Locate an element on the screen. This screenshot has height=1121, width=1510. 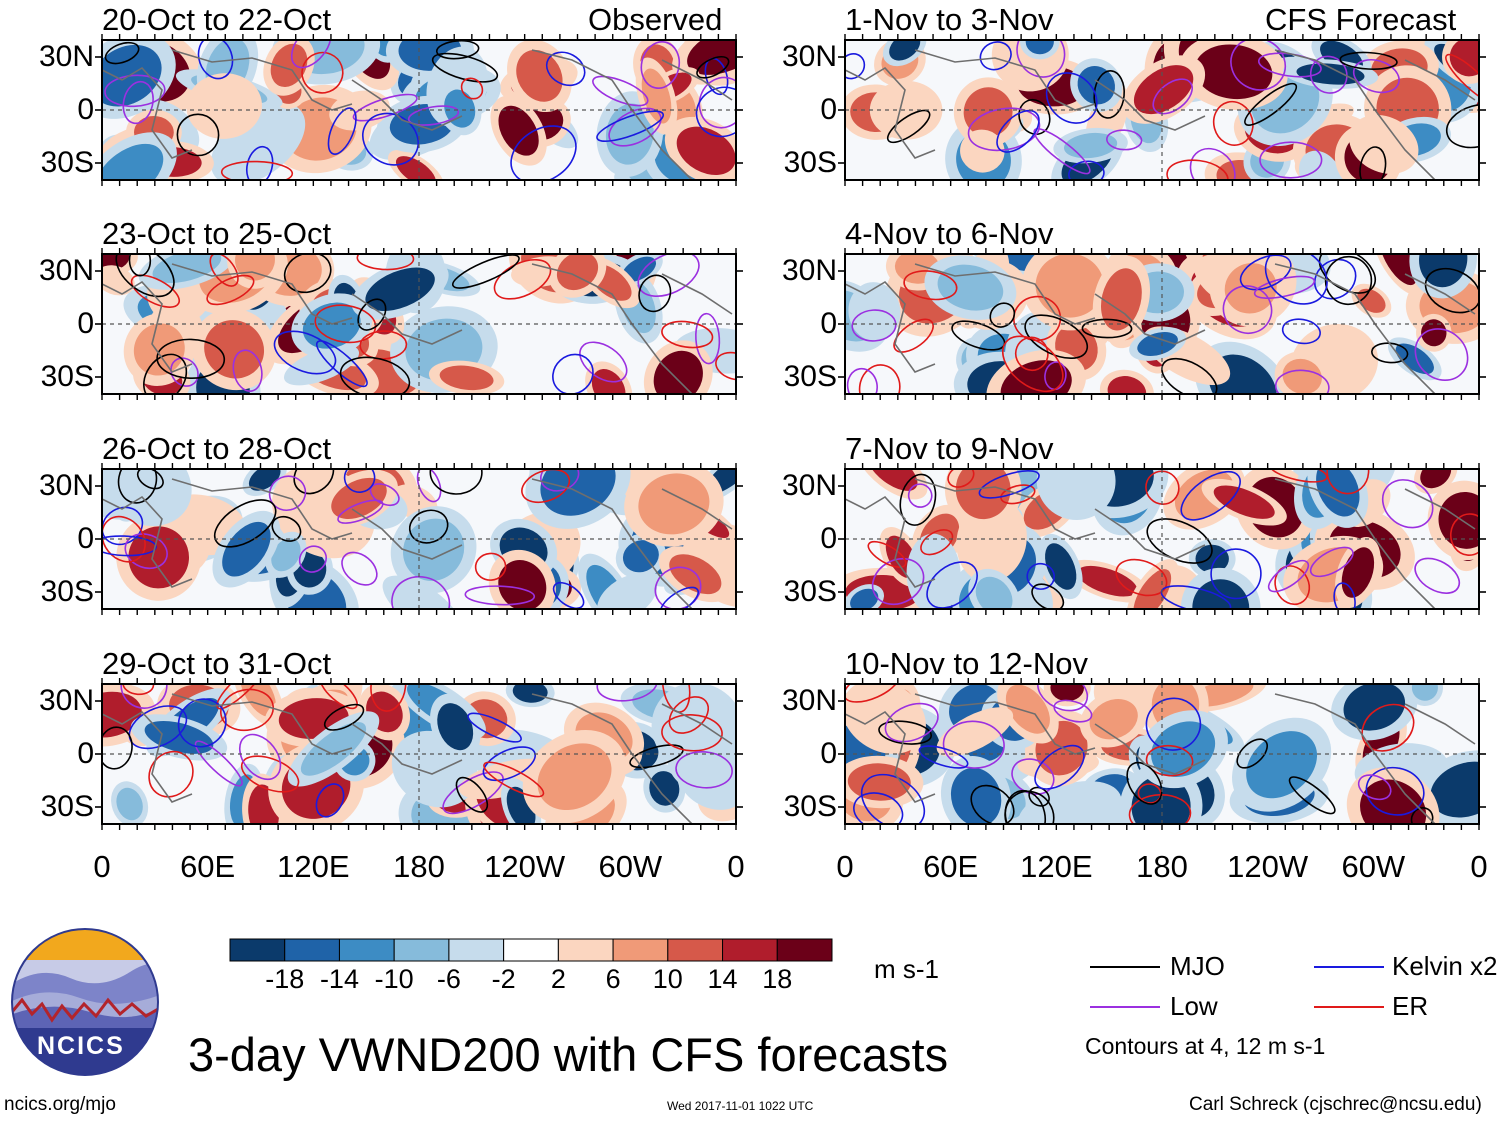
colorbar-tick-label: 18 is located at coordinates (777, 979).